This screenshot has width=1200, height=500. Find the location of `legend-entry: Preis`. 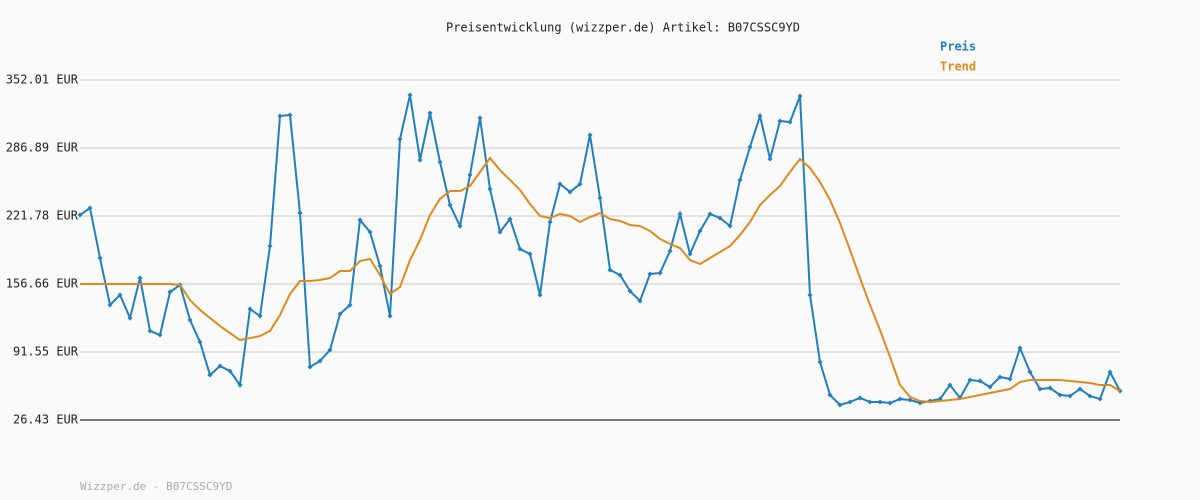

legend-entry: Preis is located at coordinates (958, 47).